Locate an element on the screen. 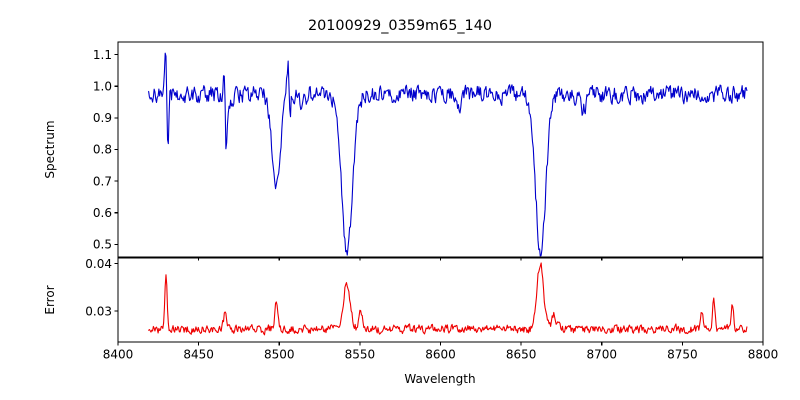  x-tick-label: 8700 is located at coordinates (601, 355).